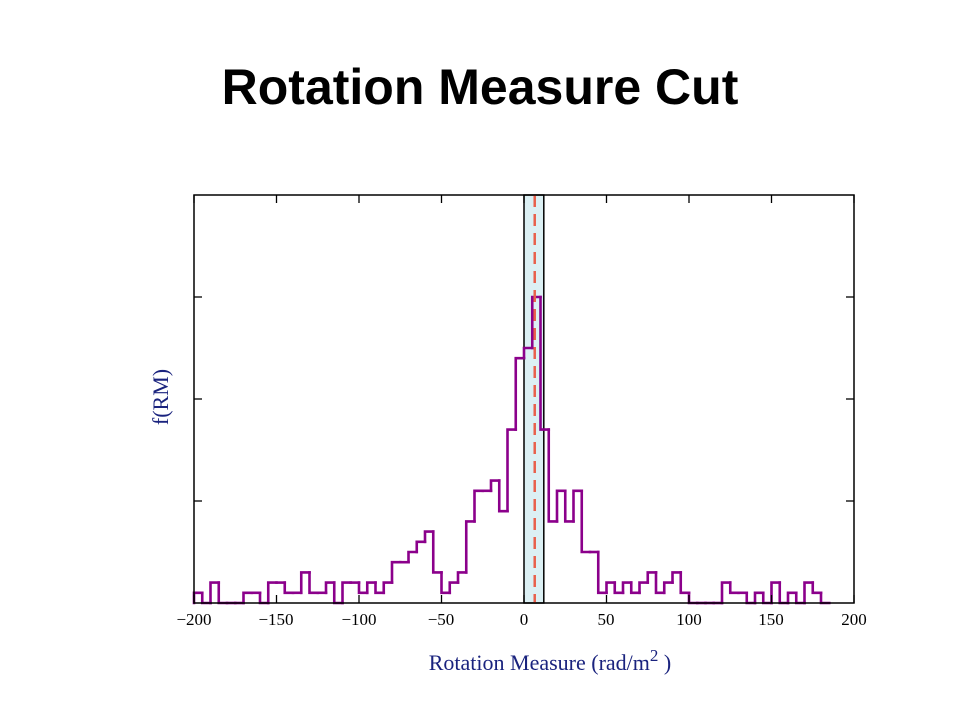 Image resolution: width=960 pixels, height=720 pixels. What do you see at coordinates (689, 619) in the screenshot?
I see `x-tick-label: 100` at bounding box center [689, 619].